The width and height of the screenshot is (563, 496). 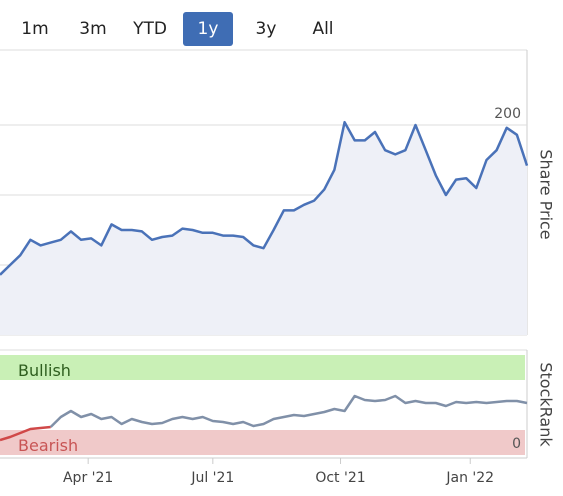 What do you see at coordinates (212, 478) in the screenshot?
I see `x-tick-label: Jul '21` at bounding box center [212, 478].